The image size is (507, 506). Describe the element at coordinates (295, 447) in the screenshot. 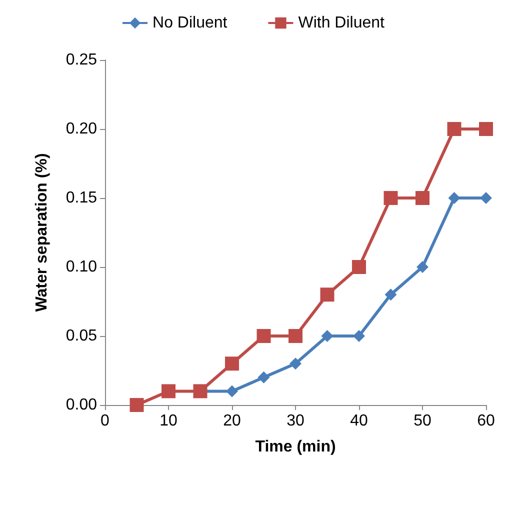

I see `x-axis-title: Time (min)` at that location.